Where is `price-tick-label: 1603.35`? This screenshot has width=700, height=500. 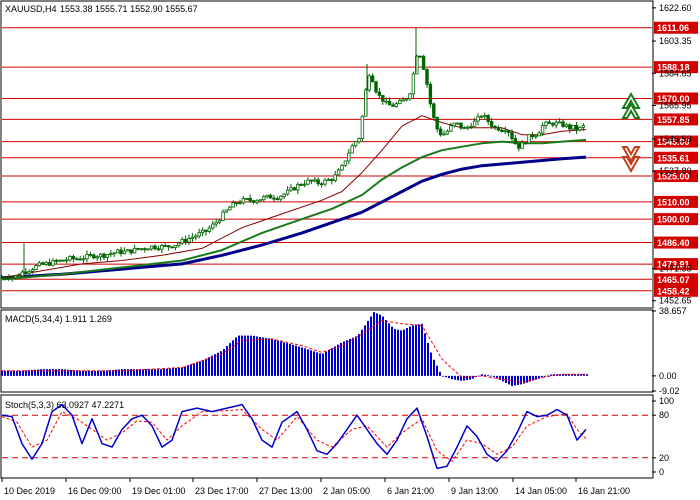
price-tick-label: 1603.35 is located at coordinates (675, 41).